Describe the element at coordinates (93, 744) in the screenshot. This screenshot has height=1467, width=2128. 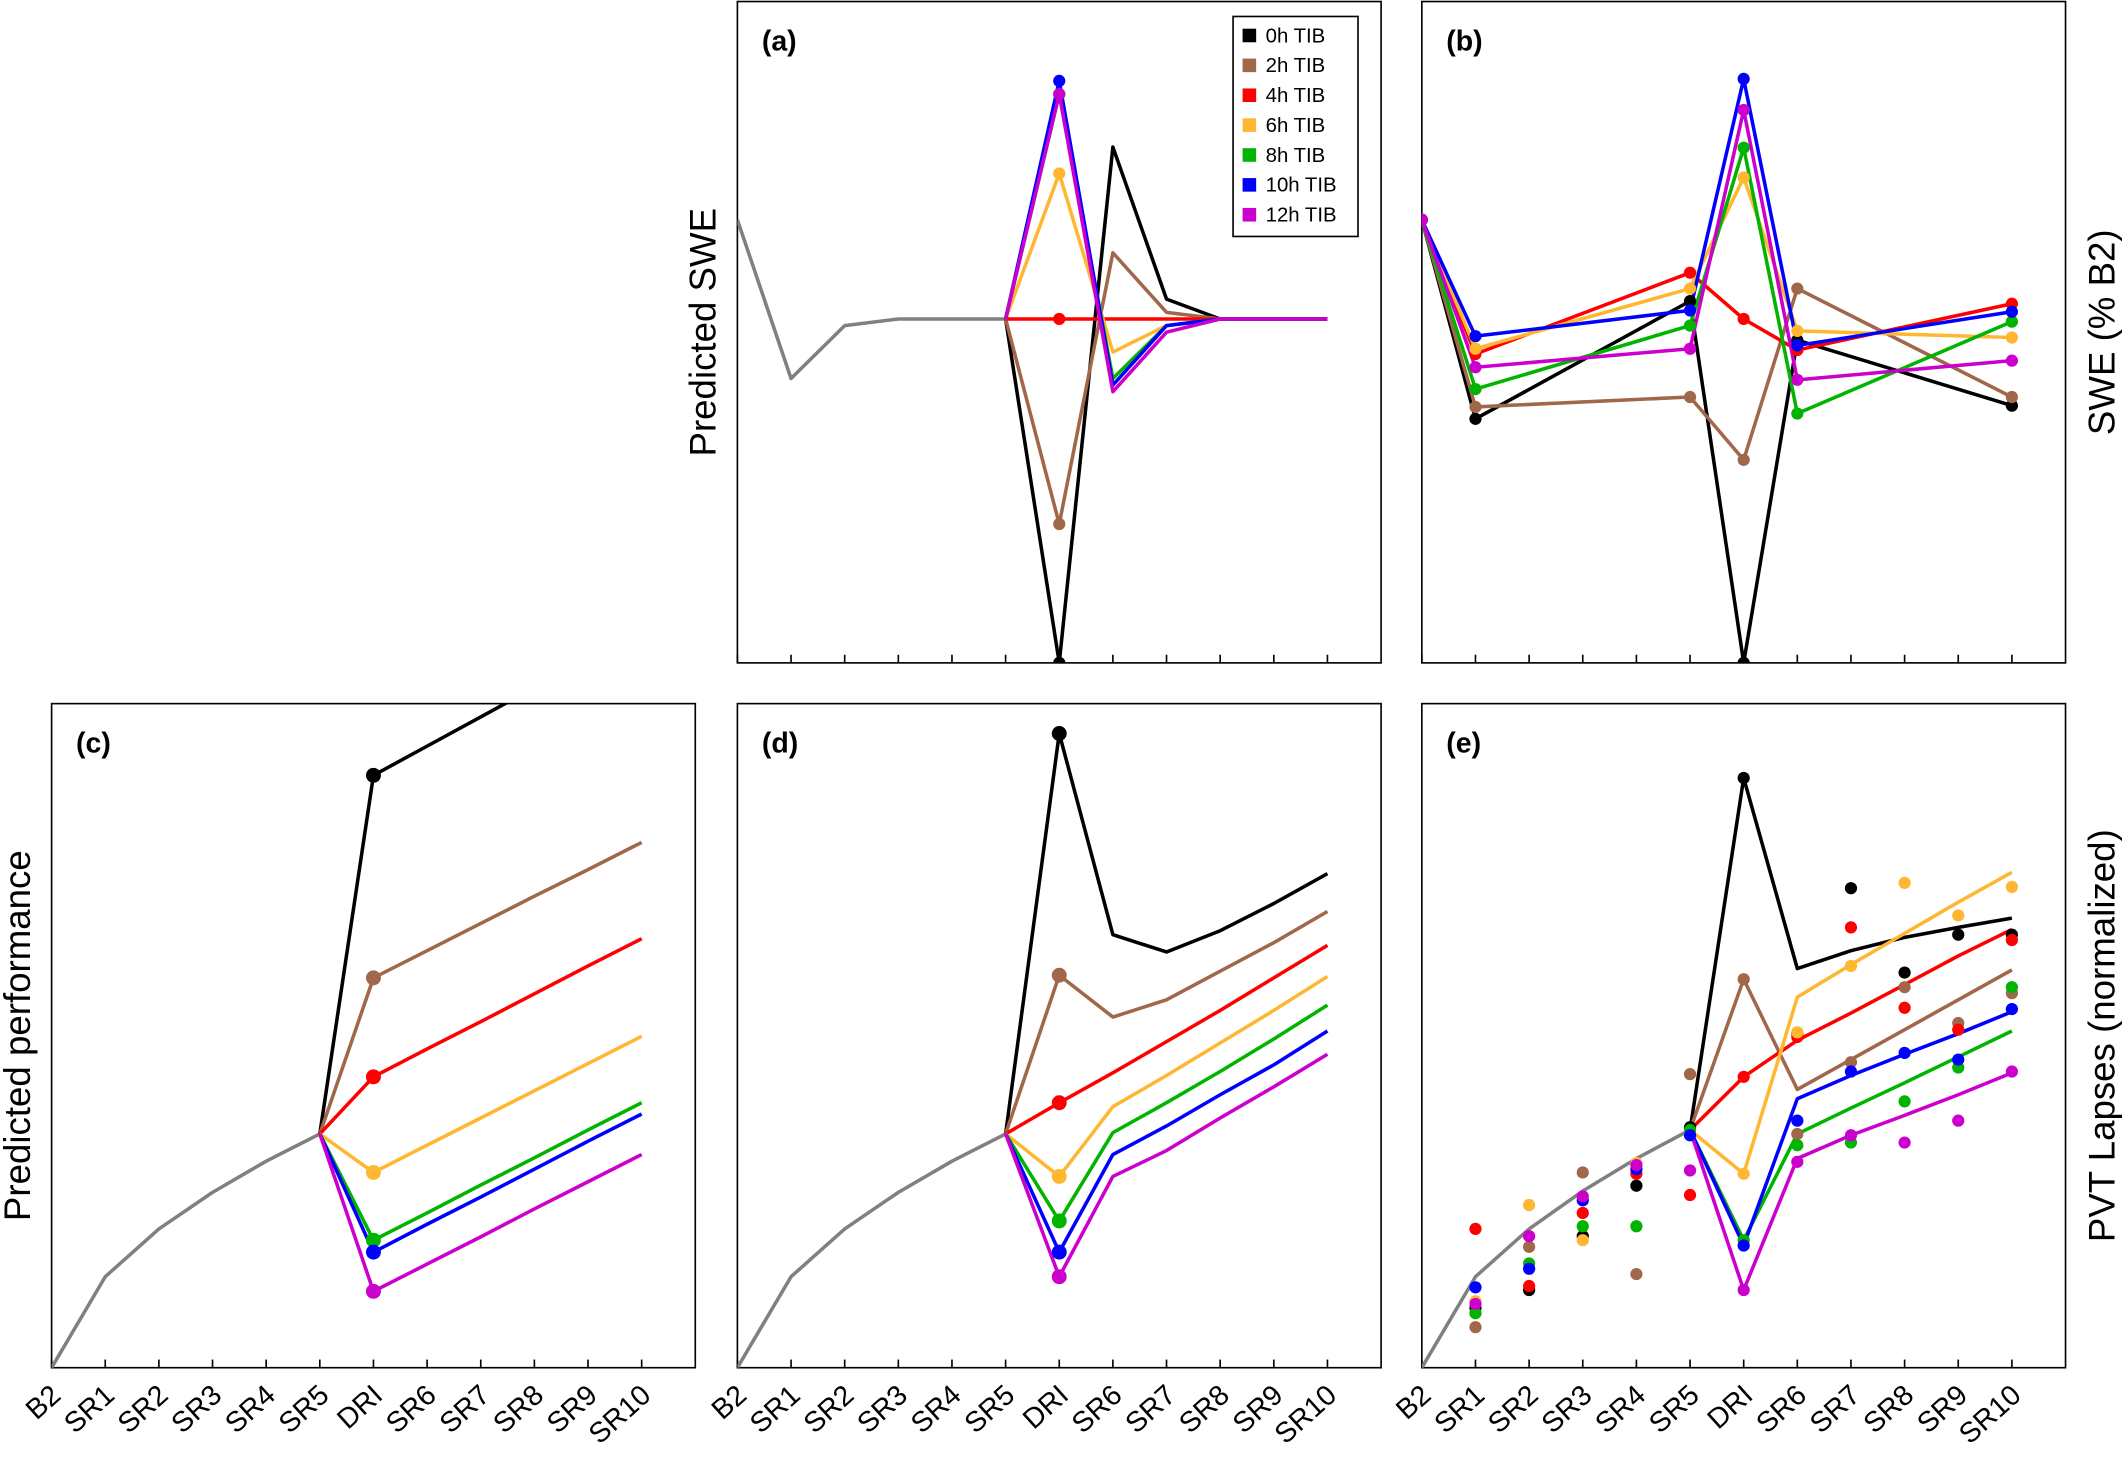
I see `panel-label: (c)` at that location.